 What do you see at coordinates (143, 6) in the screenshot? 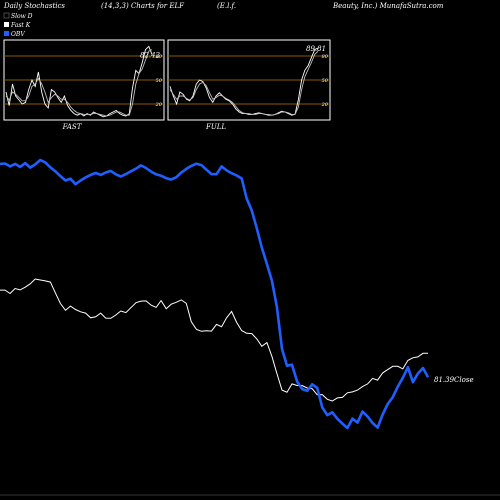
I see `header-params: (14,3,3) Charts for ELF` at bounding box center [143, 6].